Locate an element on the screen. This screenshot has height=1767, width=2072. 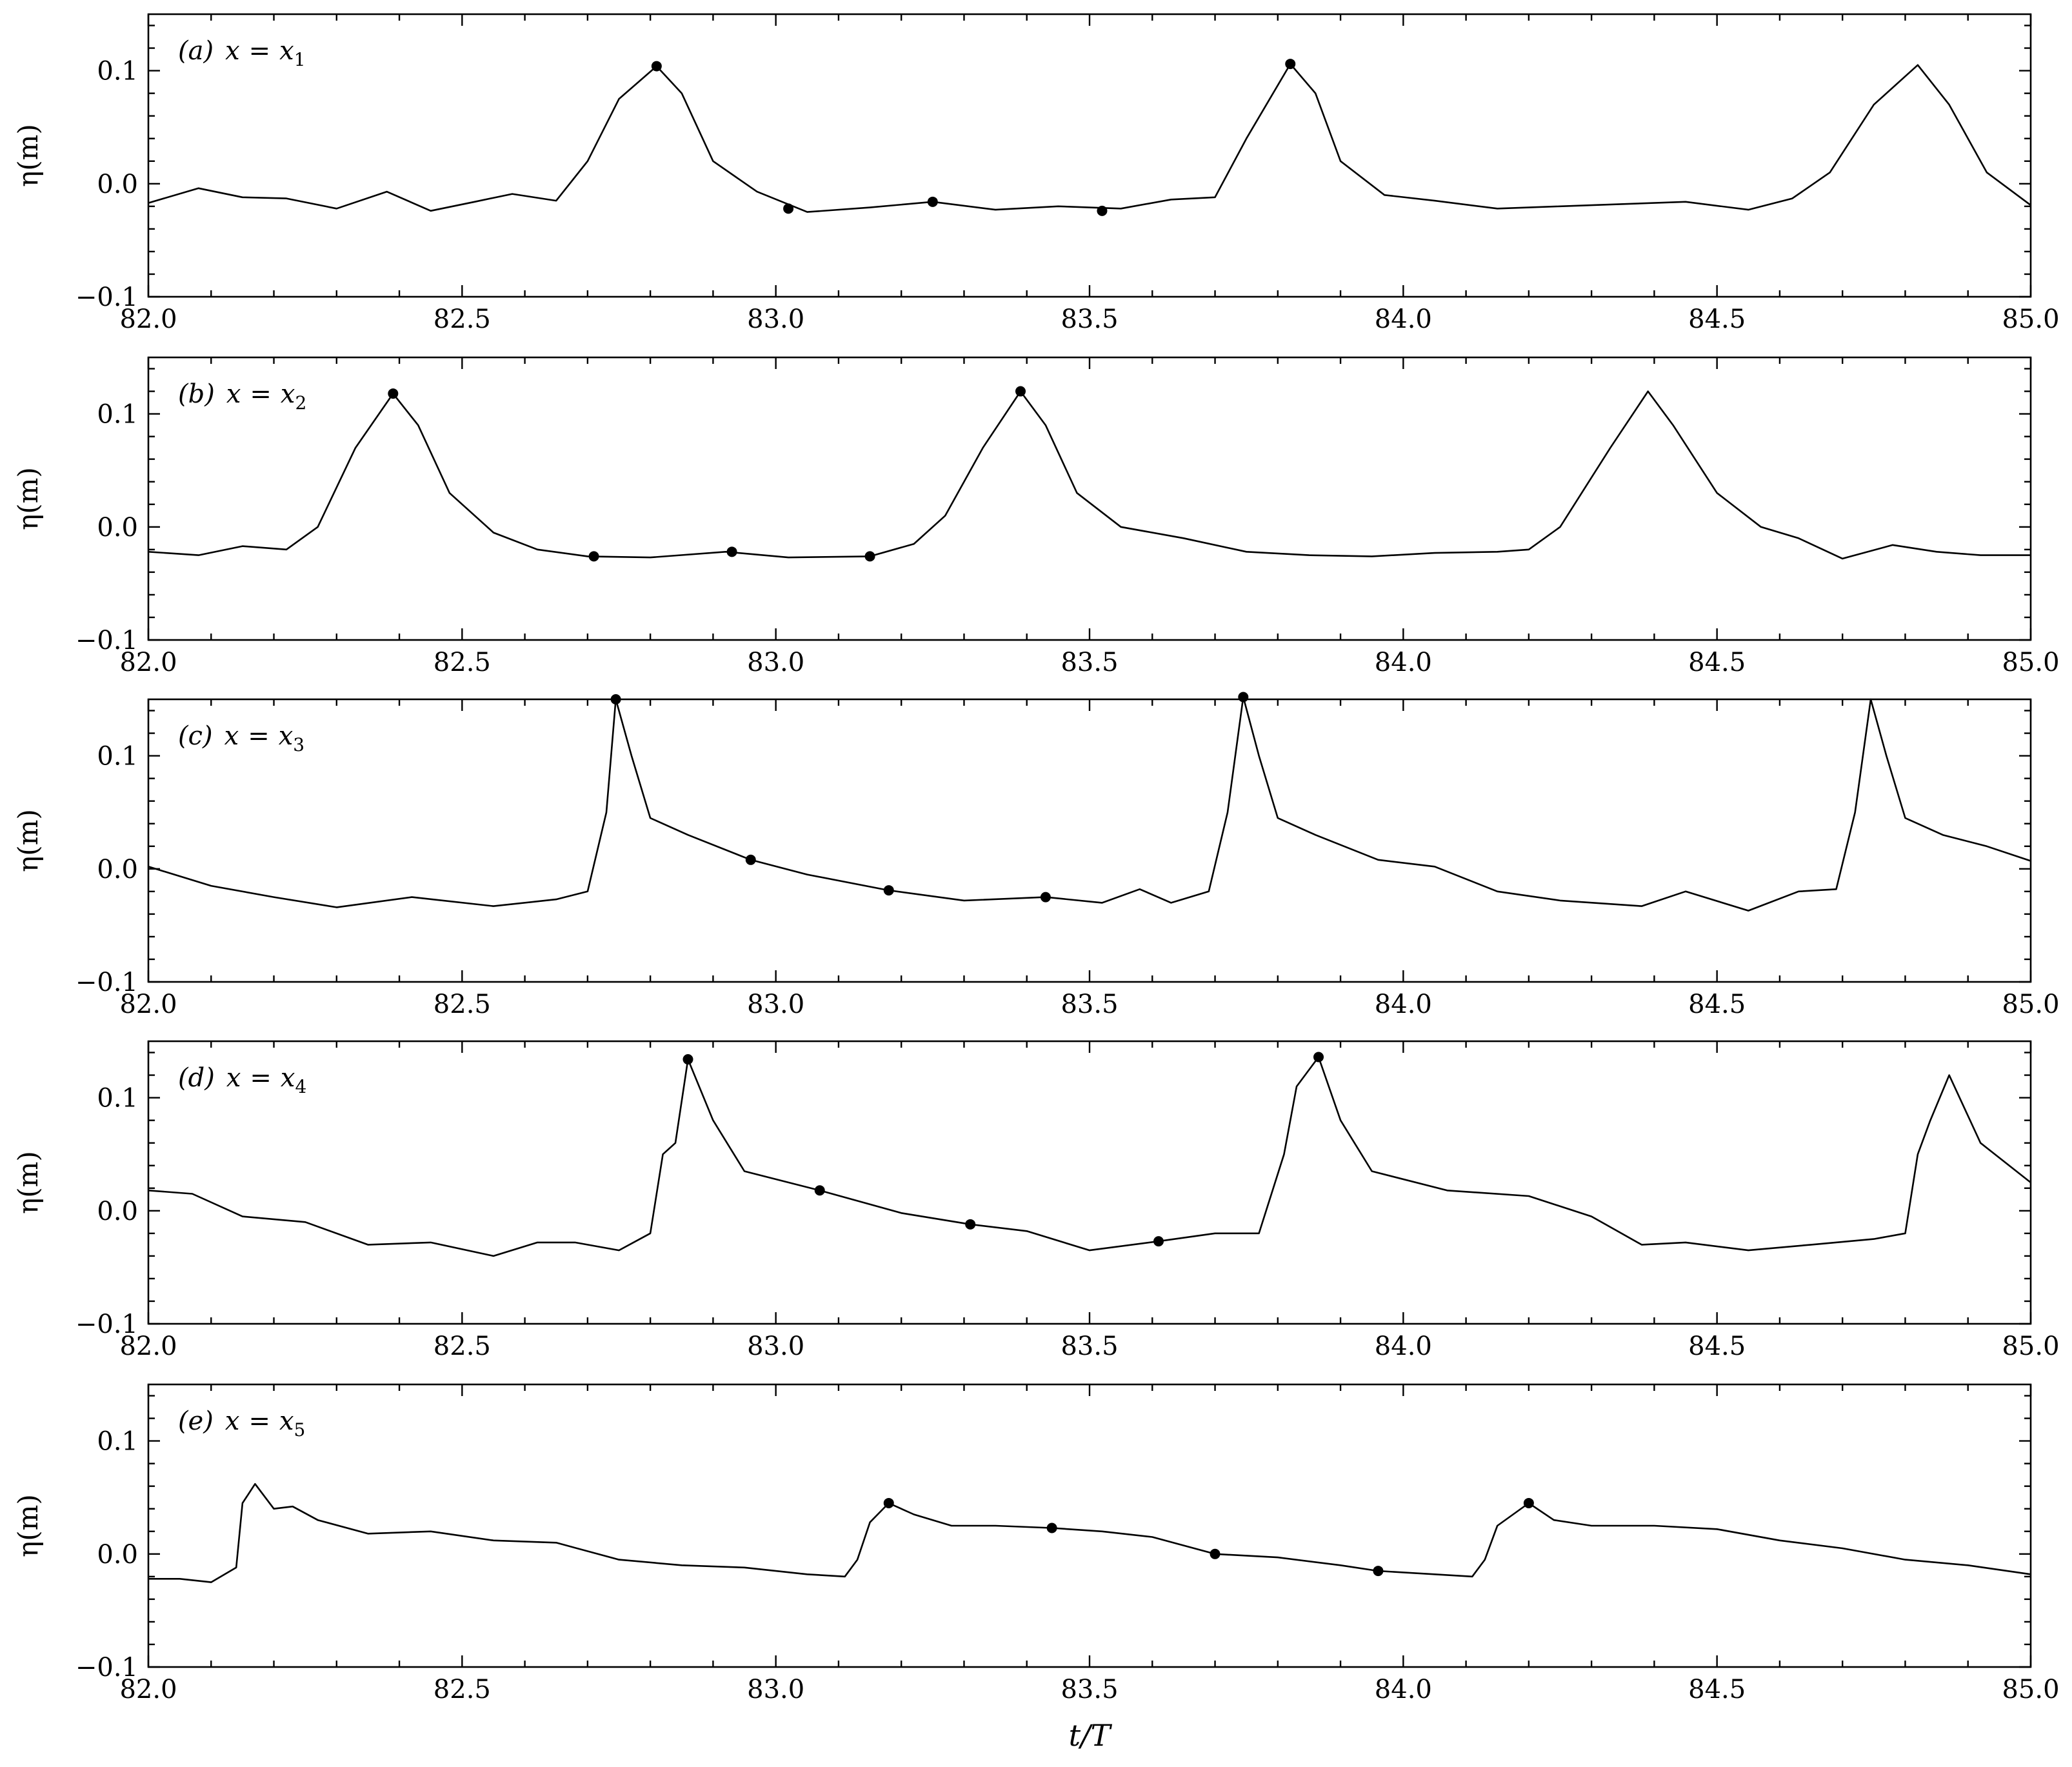
equation-subscript: 3 is located at coordinates (298, 745).